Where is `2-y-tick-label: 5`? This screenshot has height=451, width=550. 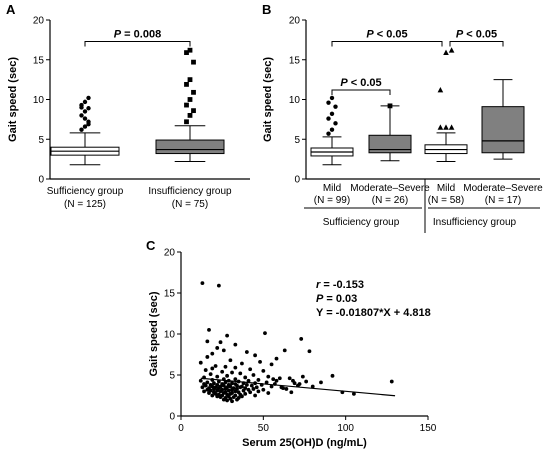
2-y-tick-label: 5 is located at coordinates (172, 376).